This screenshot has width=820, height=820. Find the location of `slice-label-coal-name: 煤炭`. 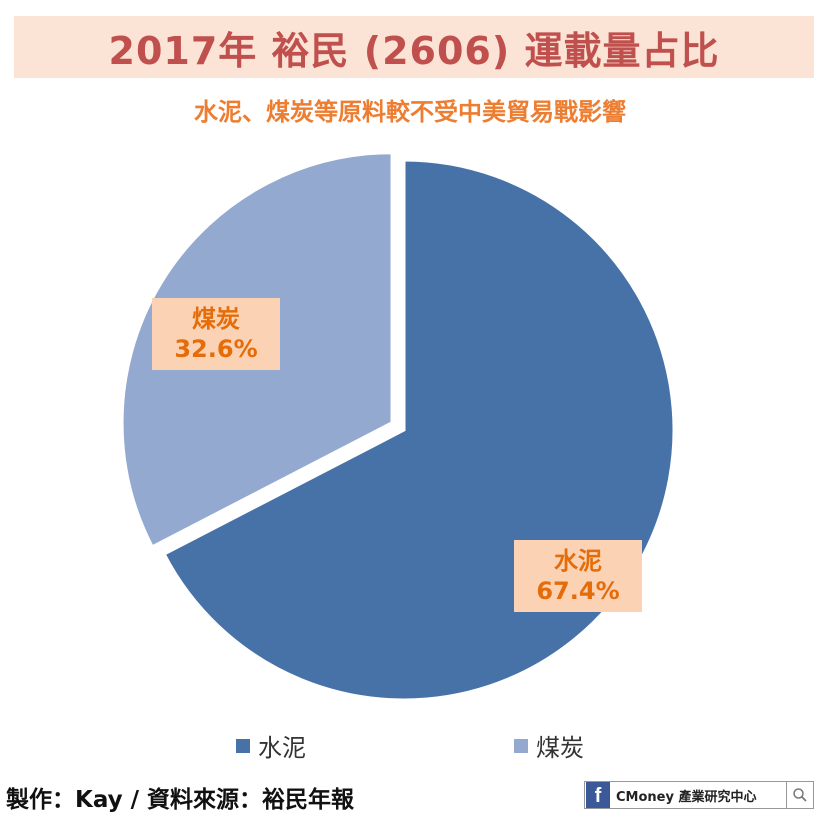

slice-label-coal-name: 煤炭 is located at coordinates (216, 319).